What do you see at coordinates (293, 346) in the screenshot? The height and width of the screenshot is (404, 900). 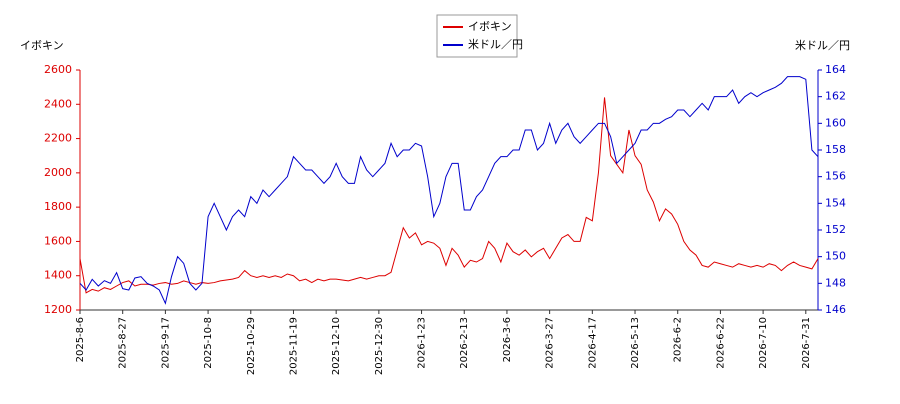 I see `x-tick-label: 2025-11-19` at bounding box center [293, 346].